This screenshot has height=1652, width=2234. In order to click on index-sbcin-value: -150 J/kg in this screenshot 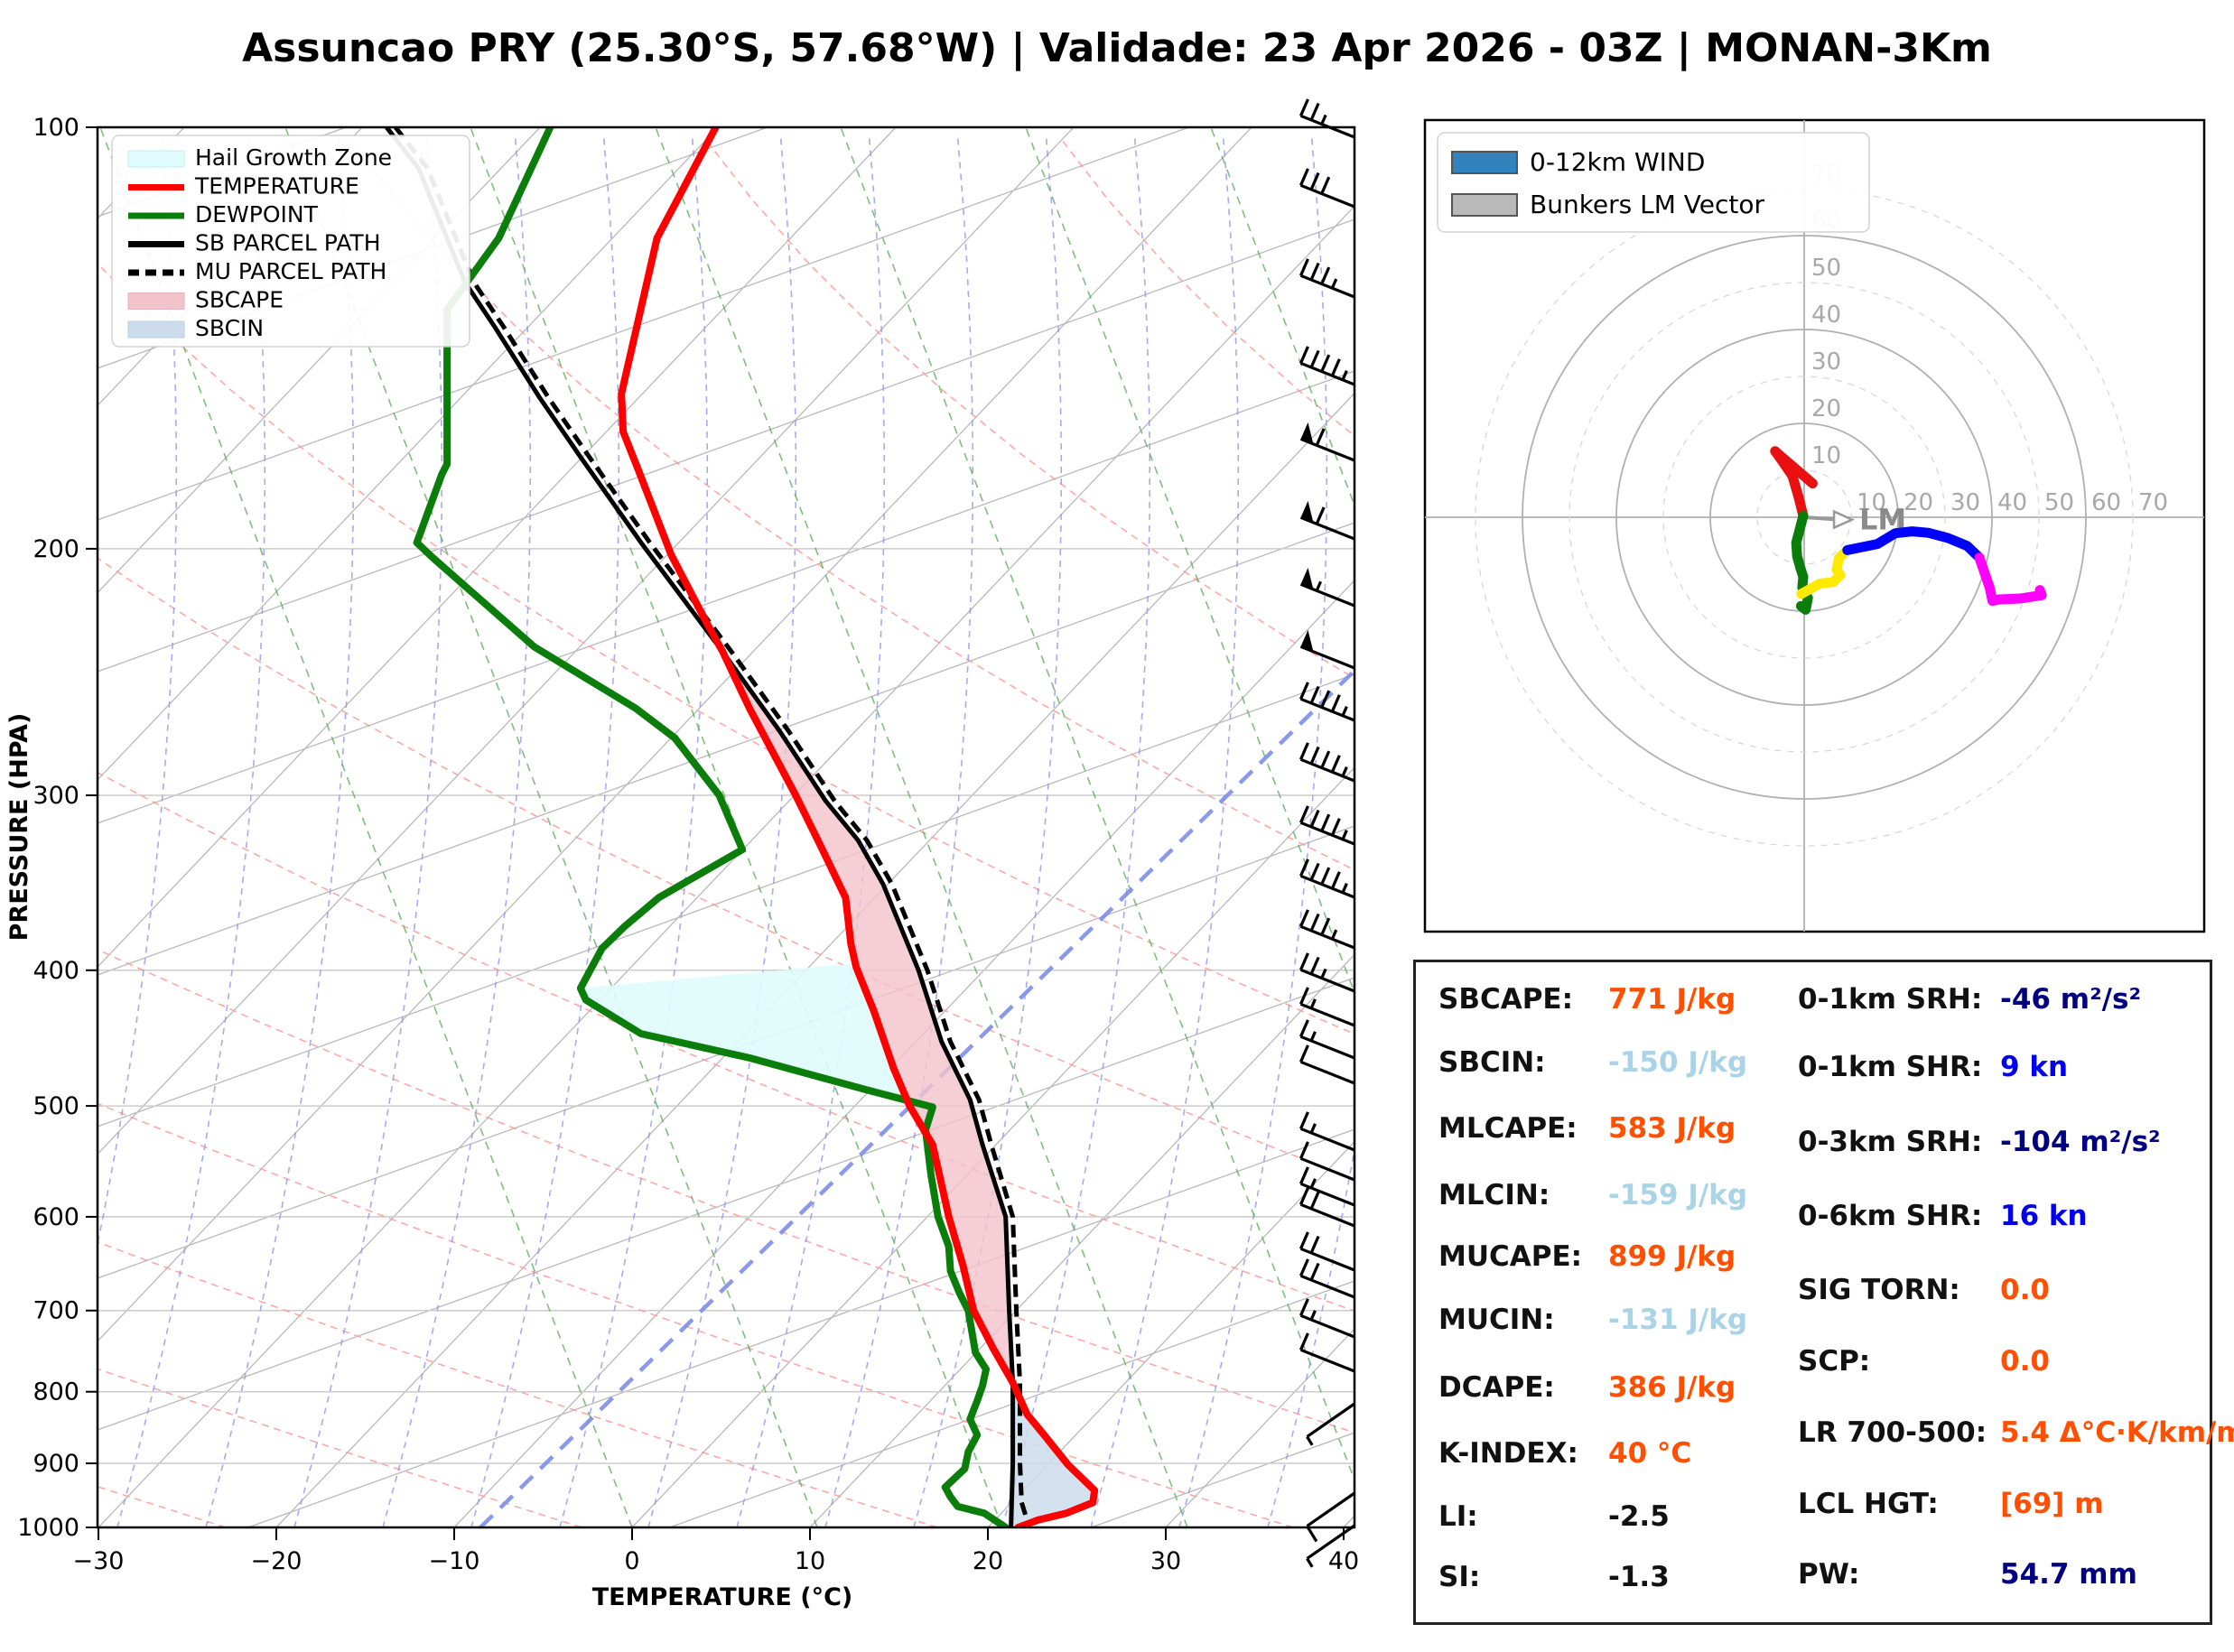, I will do `click(1678, 1062)`.